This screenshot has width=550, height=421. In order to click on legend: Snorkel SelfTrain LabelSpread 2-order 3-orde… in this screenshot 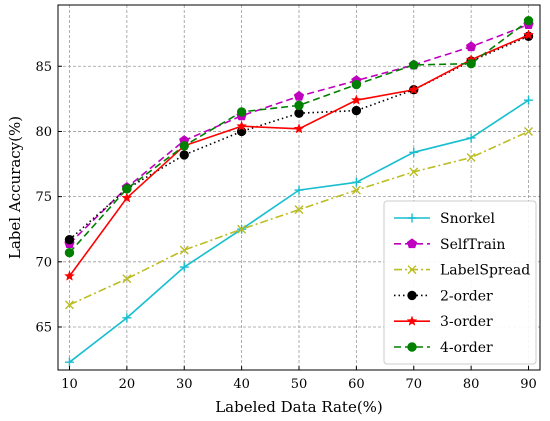, I will do `click(460, 282)`.